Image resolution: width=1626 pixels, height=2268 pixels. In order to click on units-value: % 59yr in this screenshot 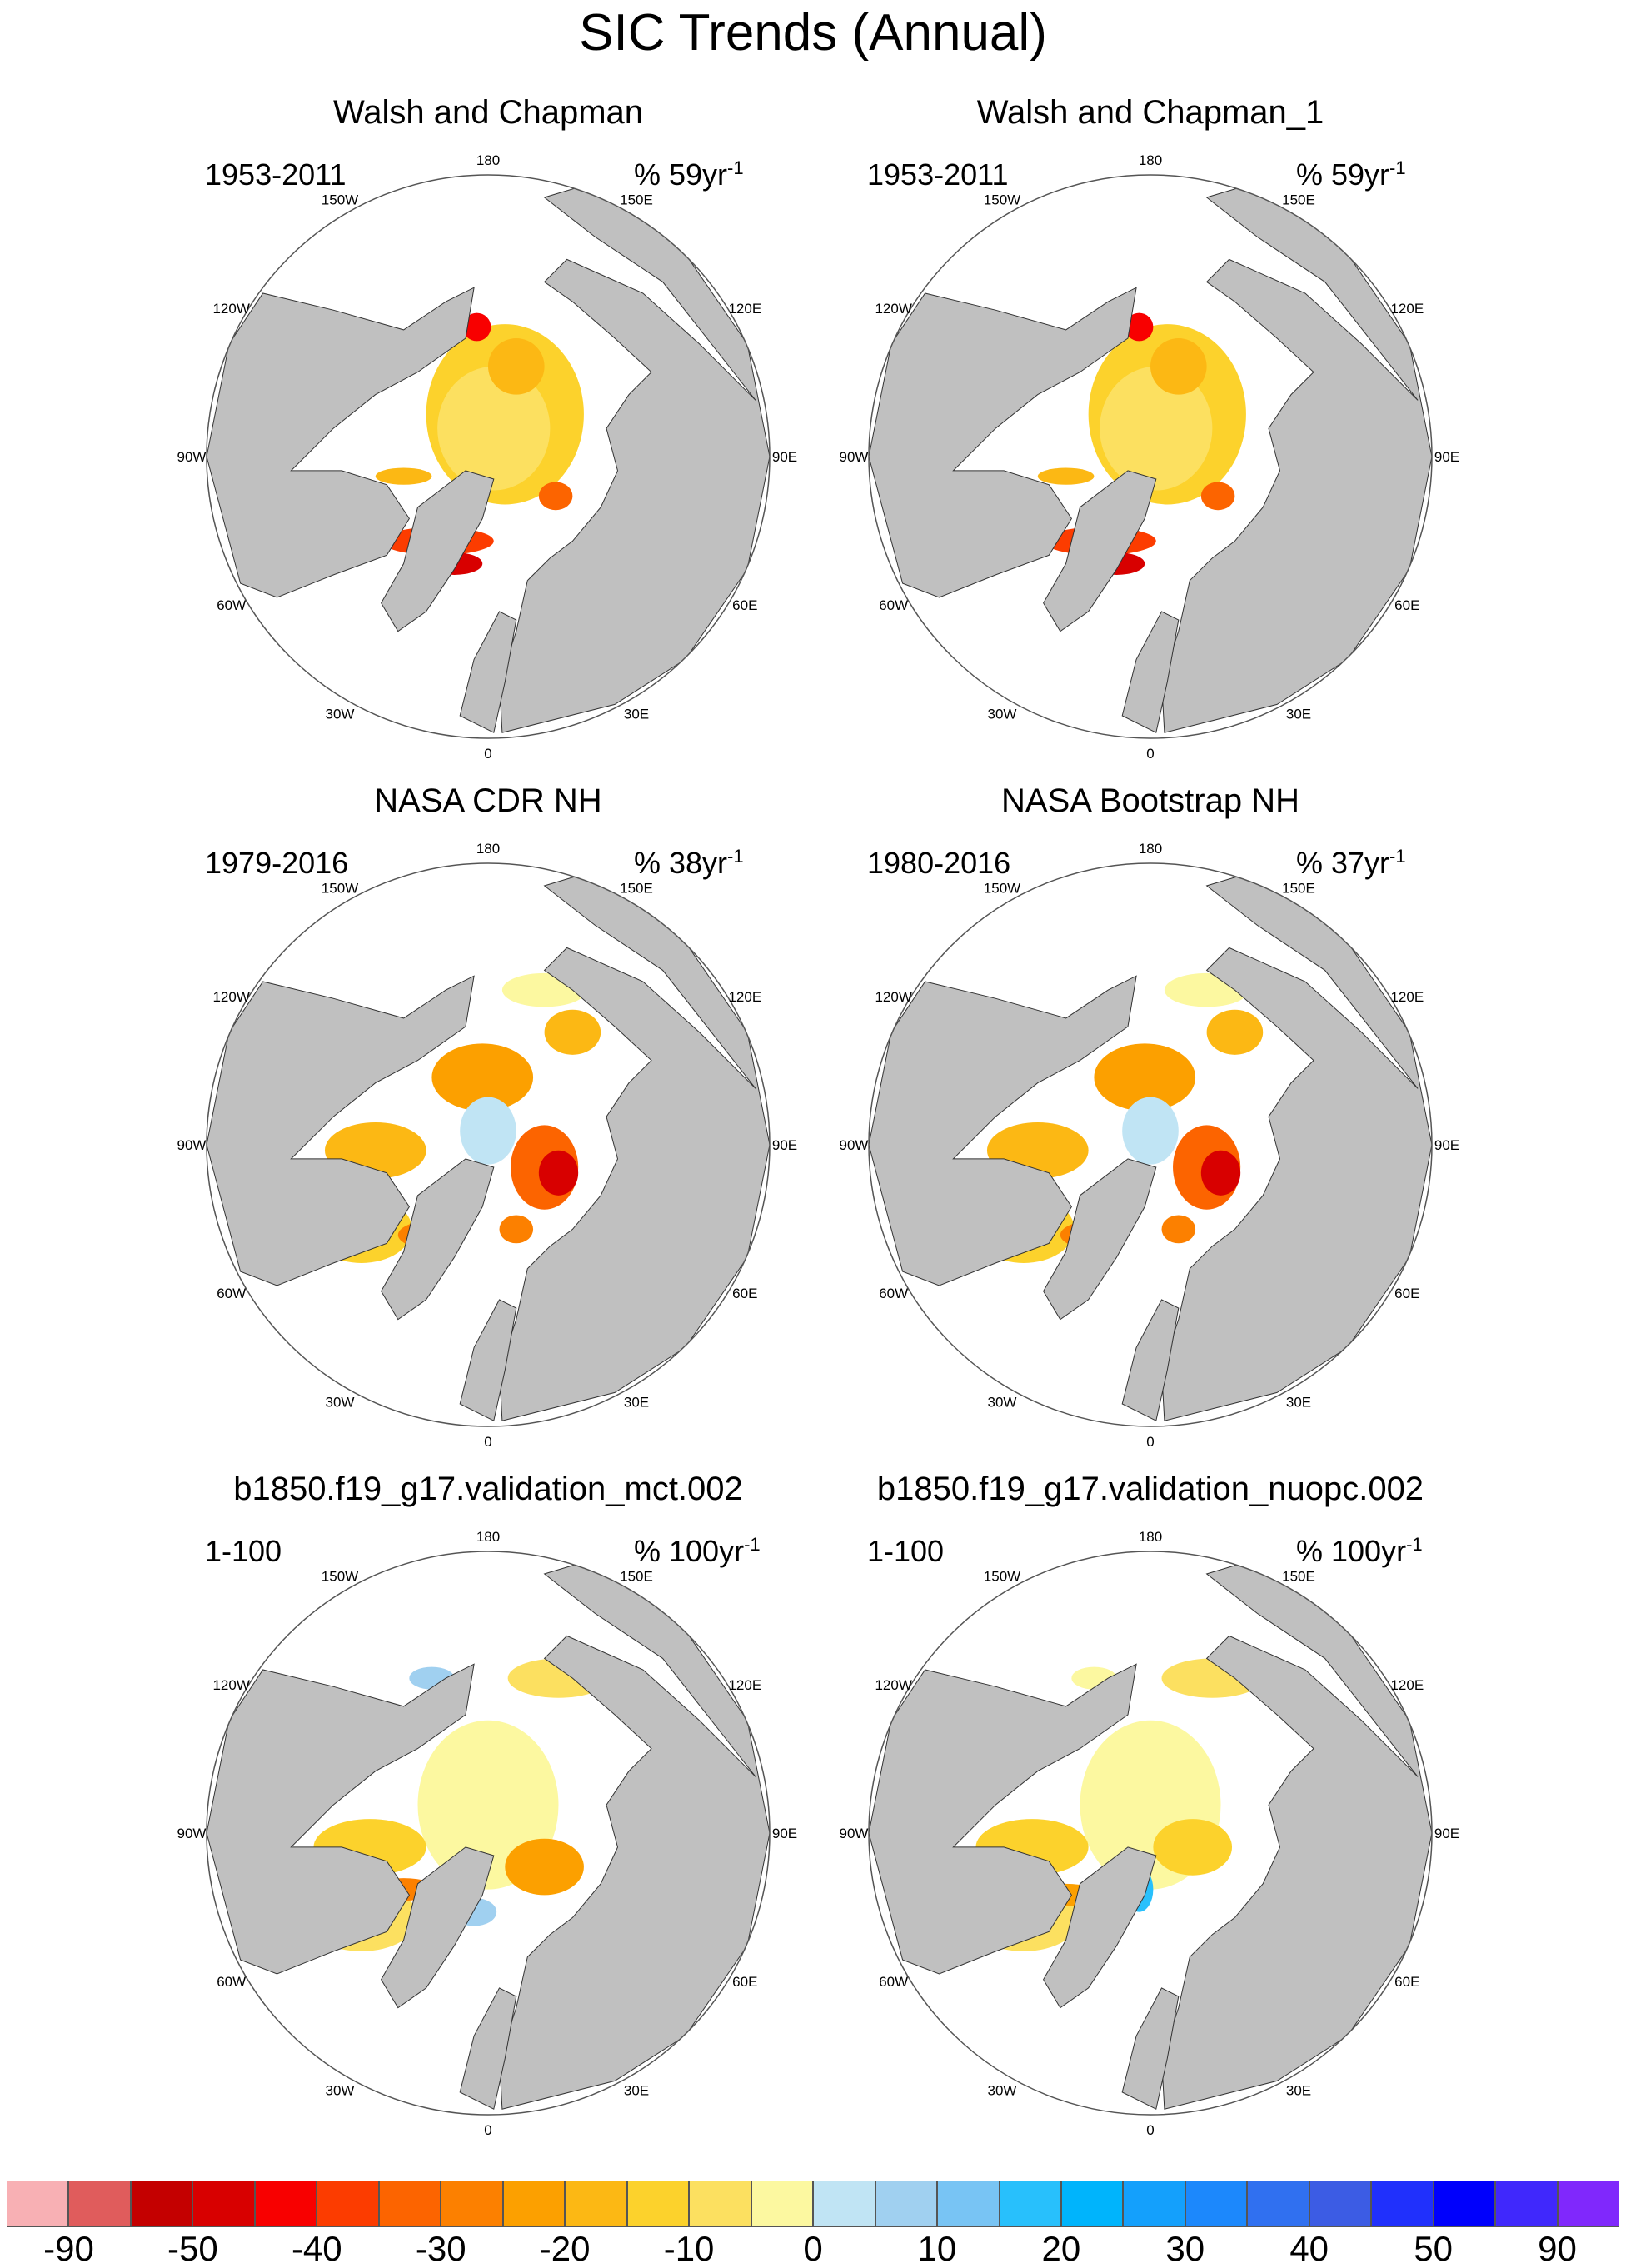, I will do `click(1343, 174)`.